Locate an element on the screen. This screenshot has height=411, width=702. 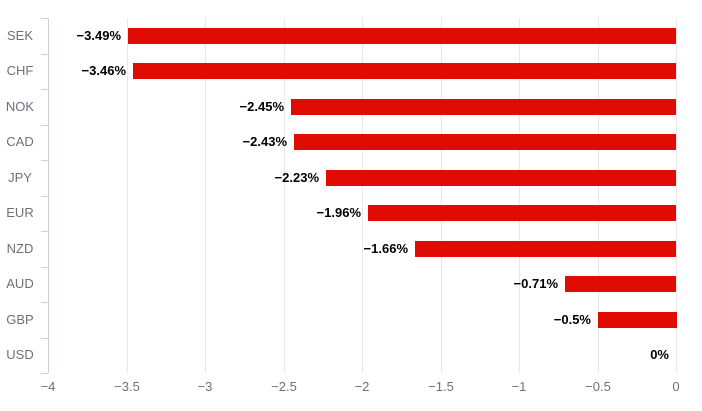
value-label: 0% is located at coordinates (659, 354).